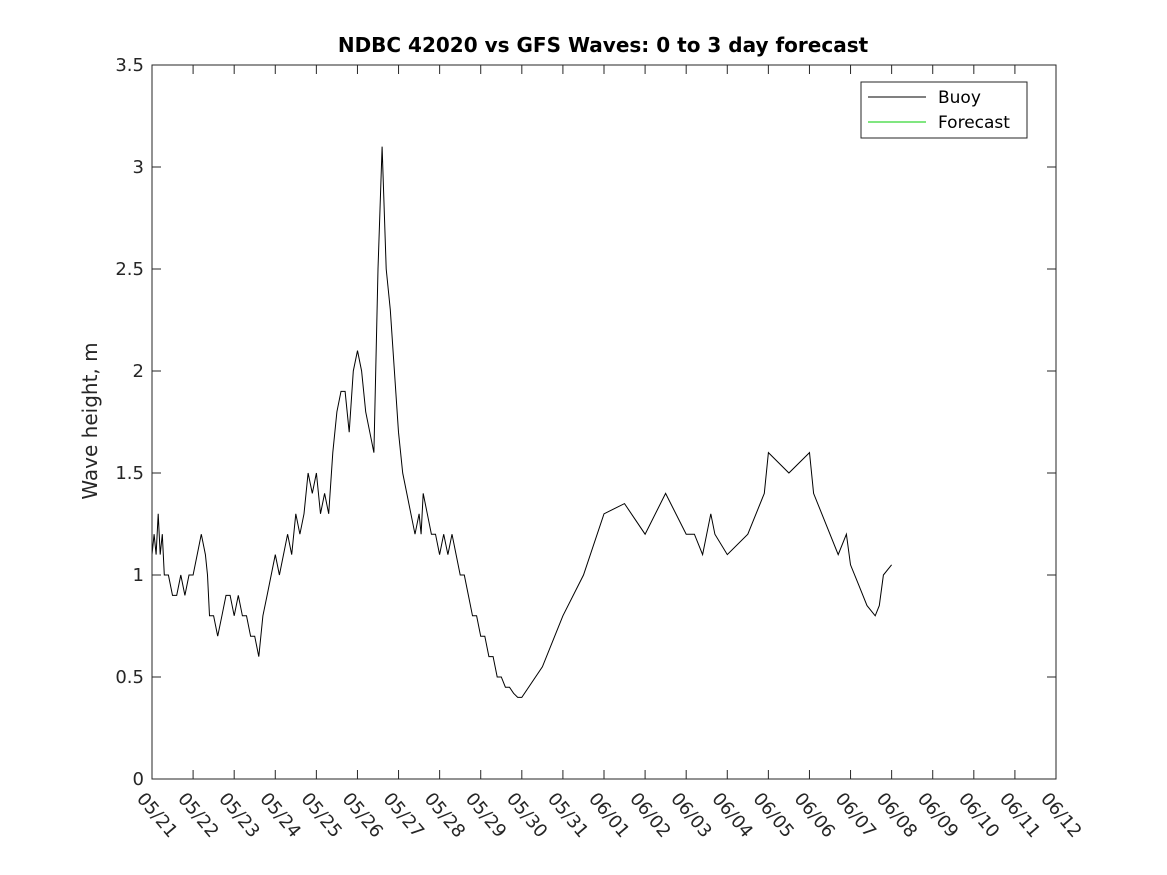 The width and height of the screenshot is (1167, 875). Describe the element at coordinates (855, 815) in the screenshot. I see `x-tick-label: 06/07` at that location.